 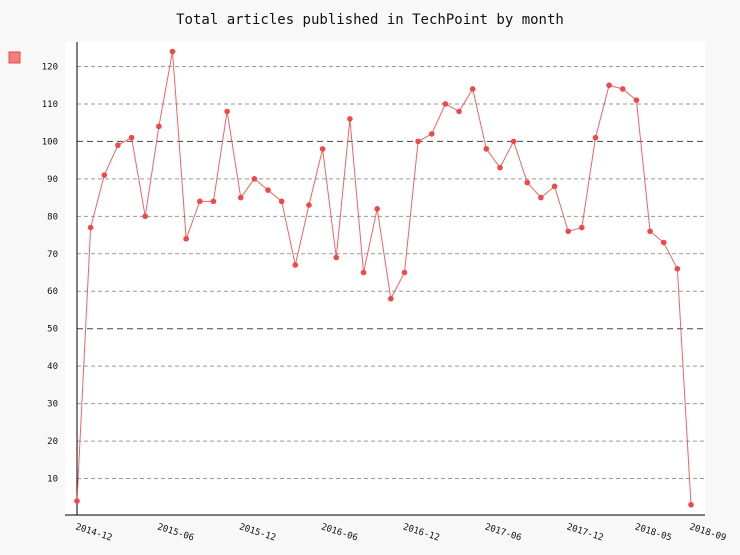 What do you see at coordinates (652, 532) in the screenshot?
I see `x-tick-label: 2018-05` at bounding box center [652, 532].